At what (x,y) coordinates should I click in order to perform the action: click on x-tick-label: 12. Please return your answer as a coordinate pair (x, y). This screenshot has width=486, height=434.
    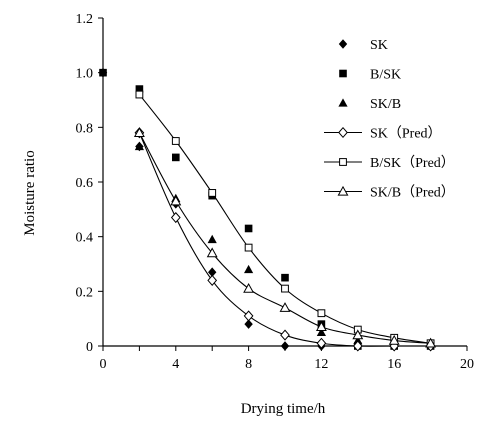
    Looking at the image, I should click on (321, 364).